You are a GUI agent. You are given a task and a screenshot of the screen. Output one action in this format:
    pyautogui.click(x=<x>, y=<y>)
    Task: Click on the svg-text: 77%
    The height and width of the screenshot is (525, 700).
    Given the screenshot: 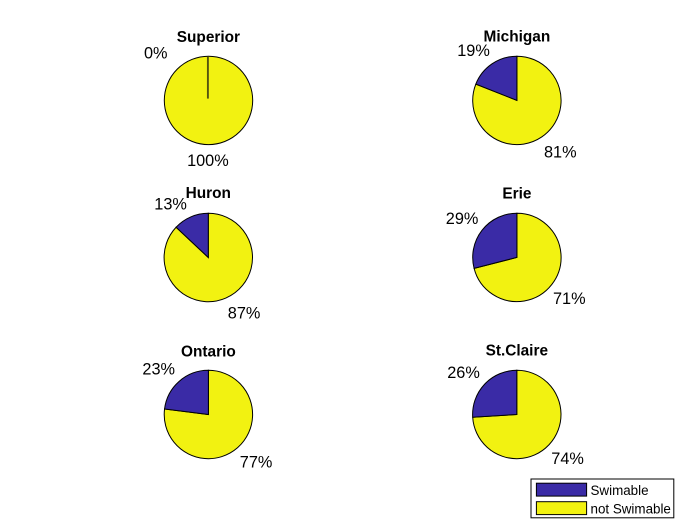 What is the action you would take?
    pyautogui.click(x=256, y=463)
    